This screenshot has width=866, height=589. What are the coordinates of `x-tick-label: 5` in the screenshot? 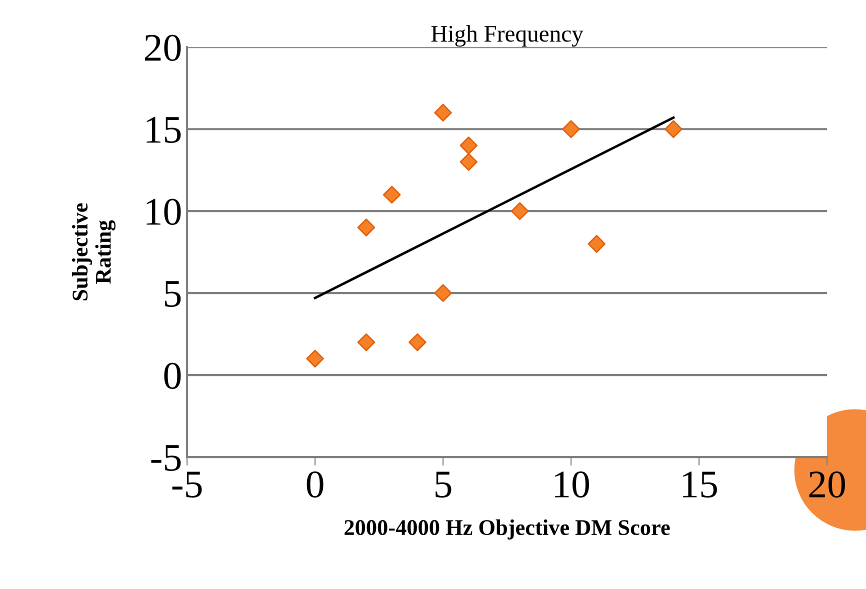 It's located at (444, 485).